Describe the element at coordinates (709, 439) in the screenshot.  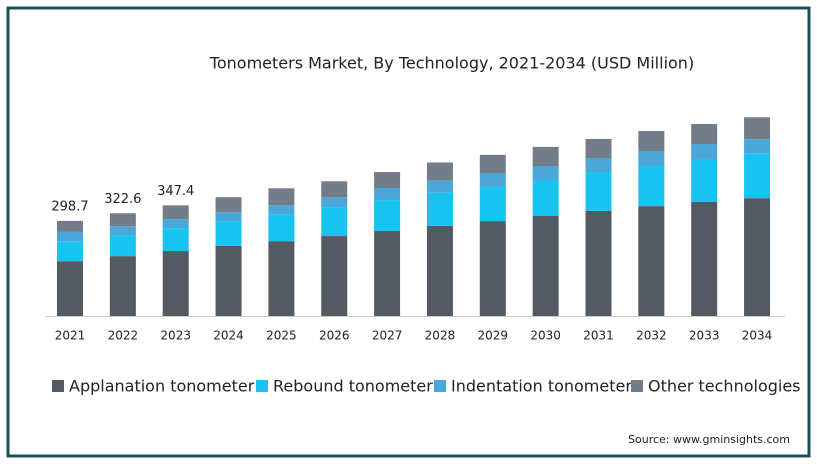
I see `source: Source: www.gminsights.com` at that location.